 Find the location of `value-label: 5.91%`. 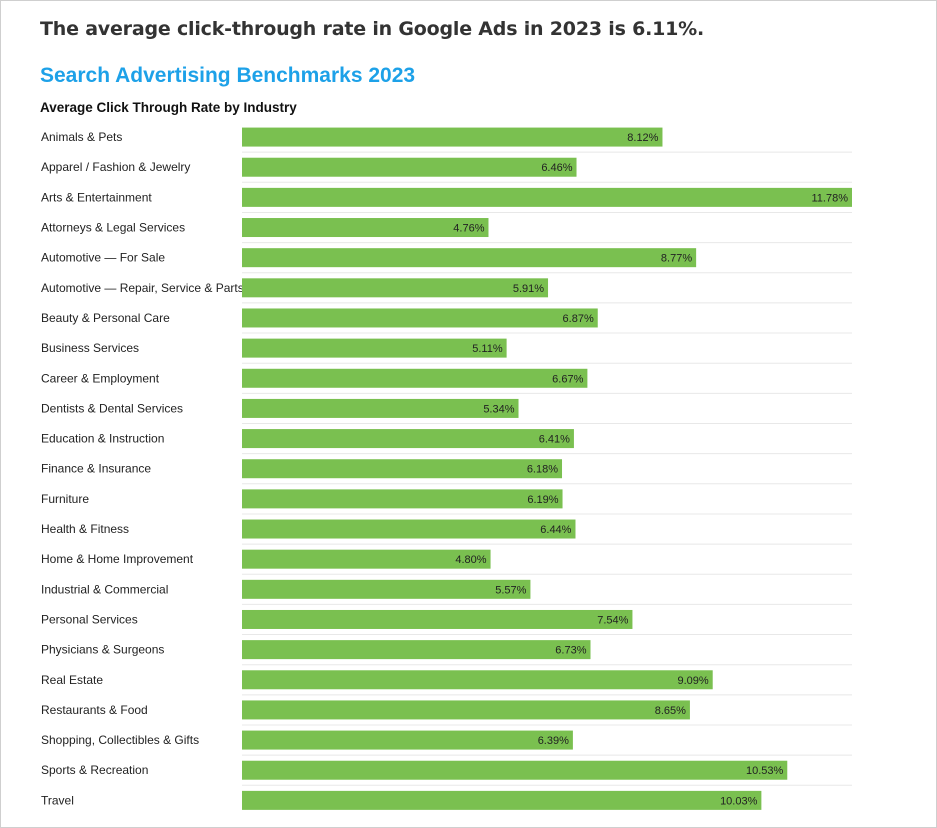

value-label: 5.91% is located at coordinates (528, 289).